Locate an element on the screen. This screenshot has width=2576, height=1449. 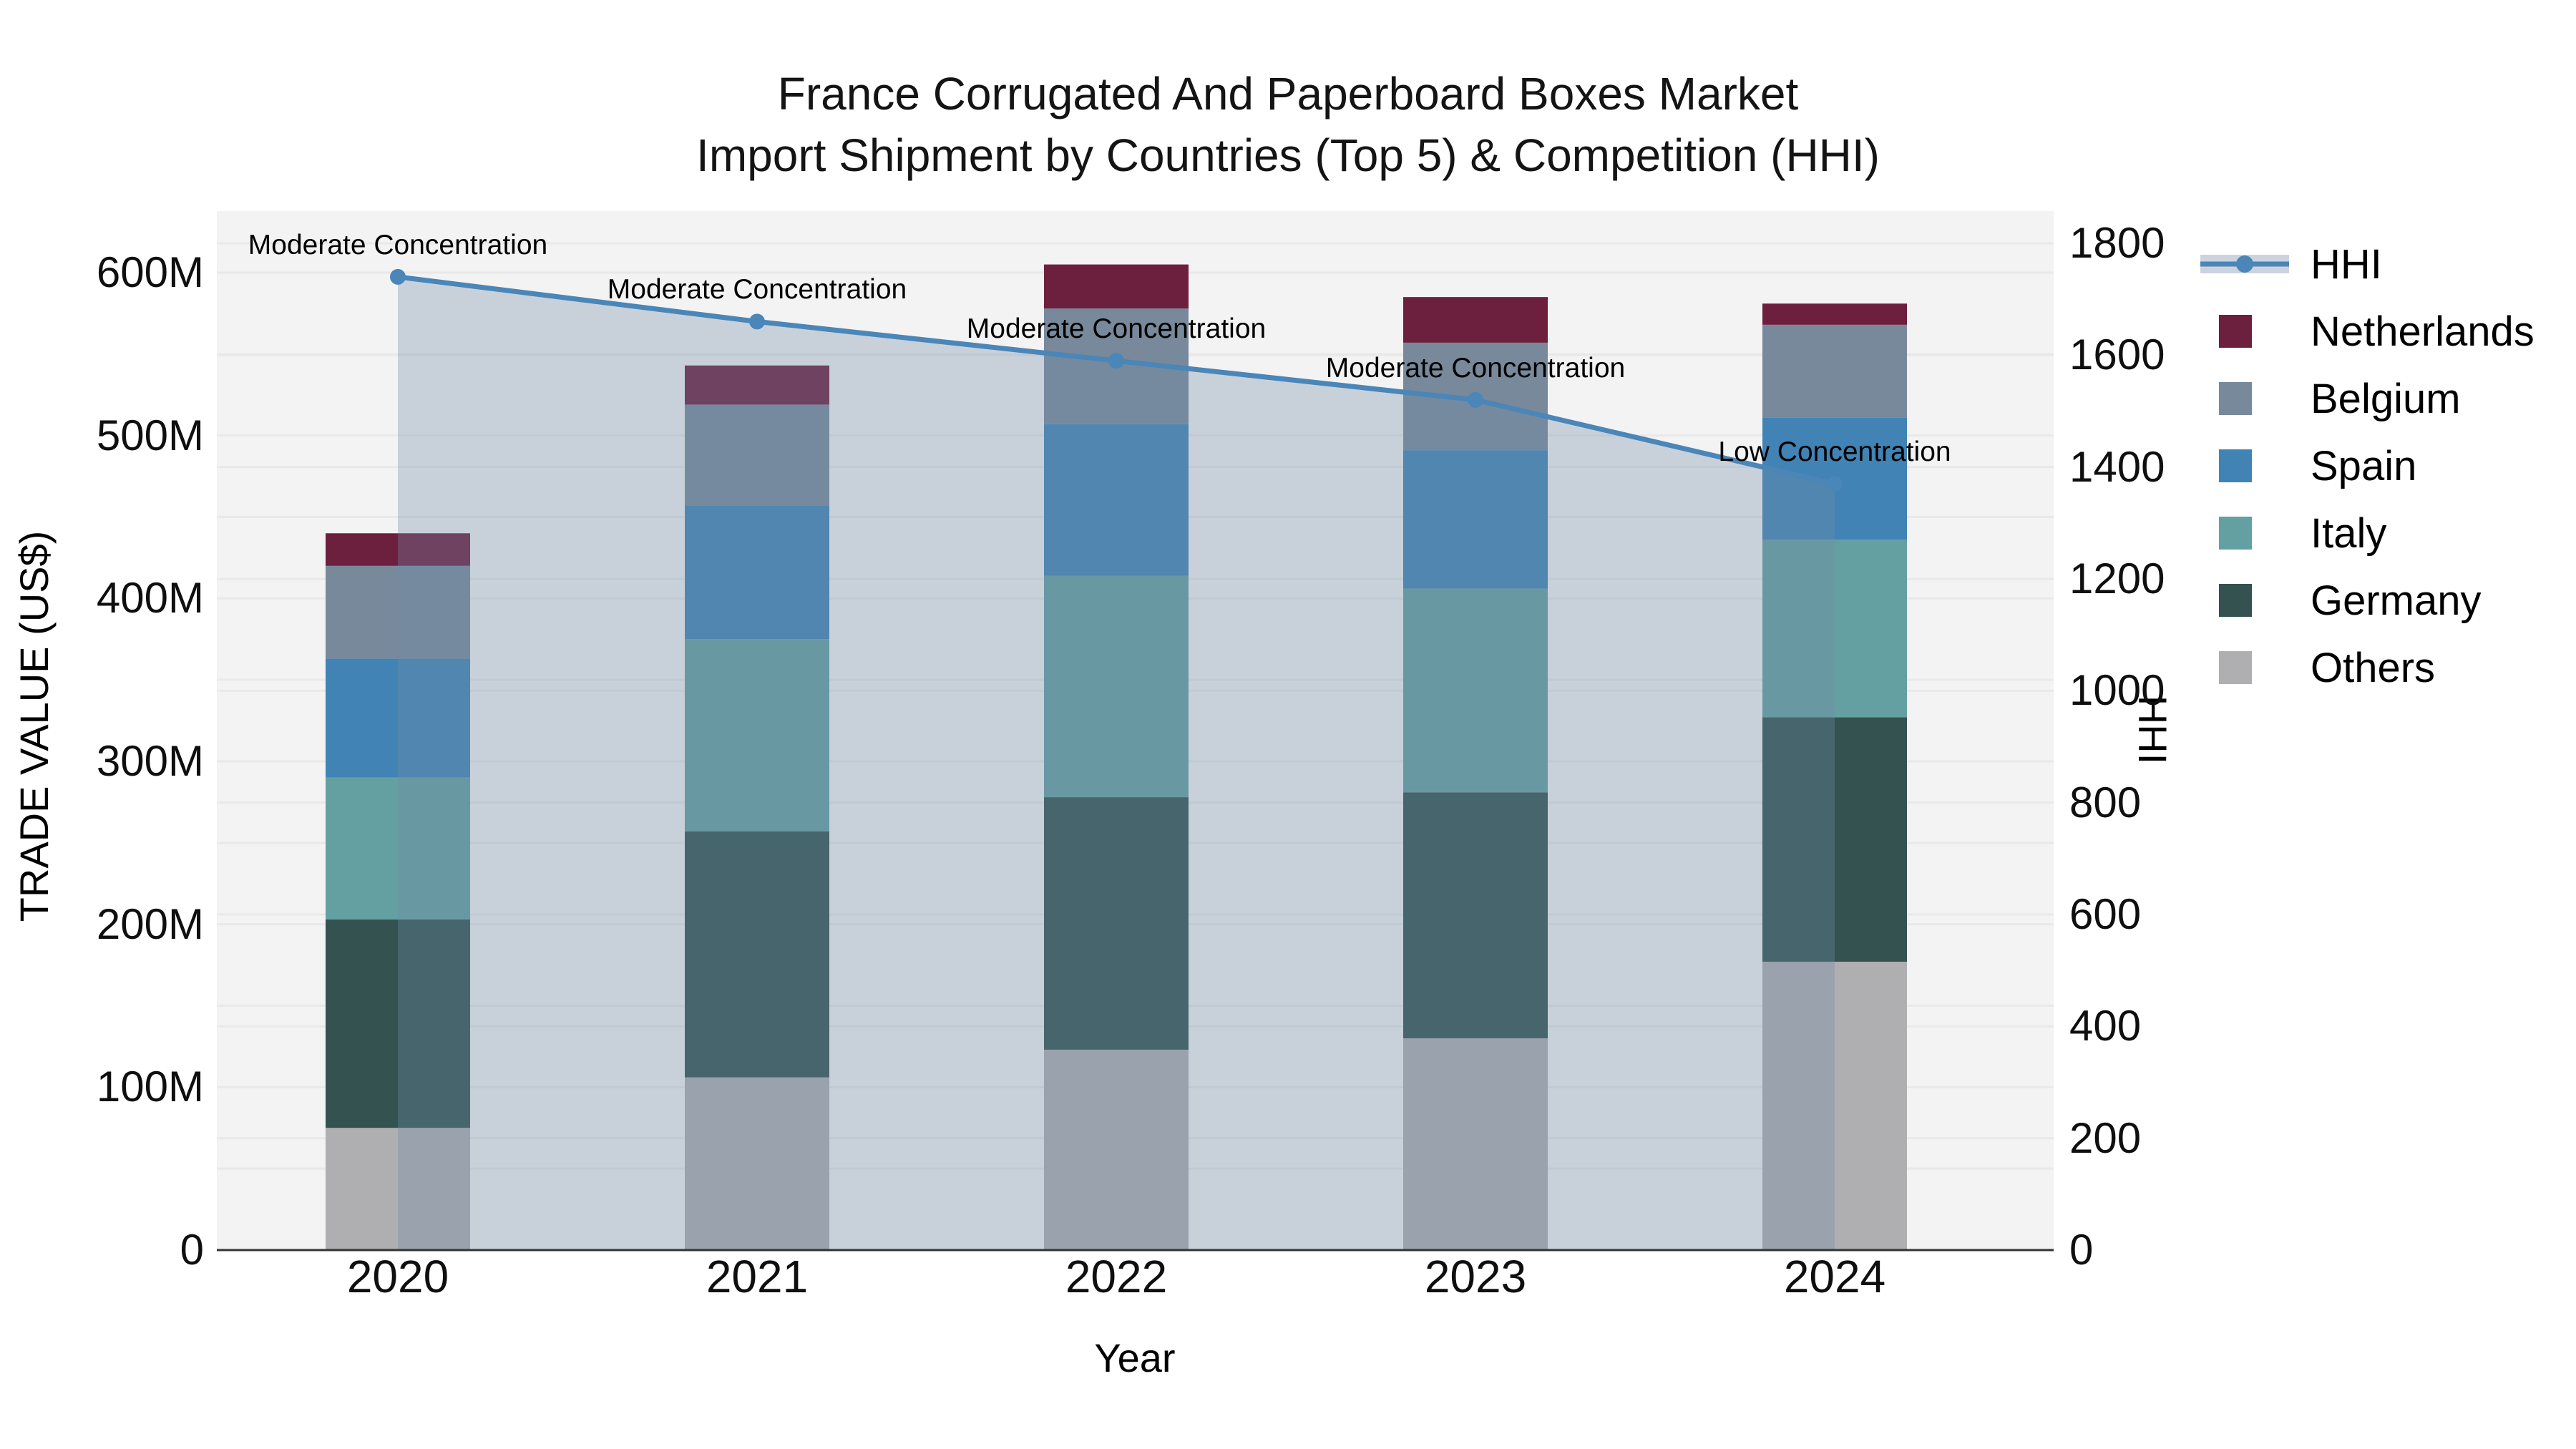
right-axis-tick-label: 400 is located at coordinates (2105, 1026).